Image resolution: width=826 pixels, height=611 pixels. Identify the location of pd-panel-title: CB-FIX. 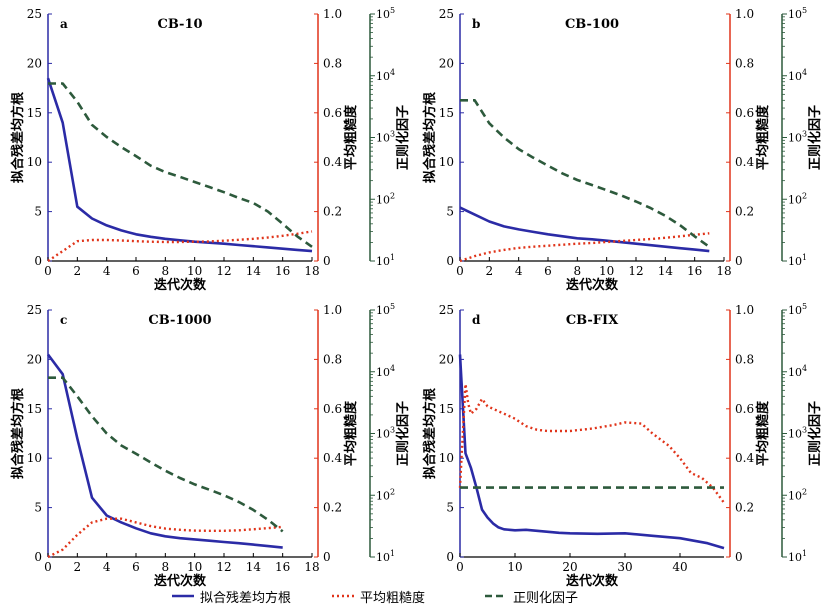
(592, 320).